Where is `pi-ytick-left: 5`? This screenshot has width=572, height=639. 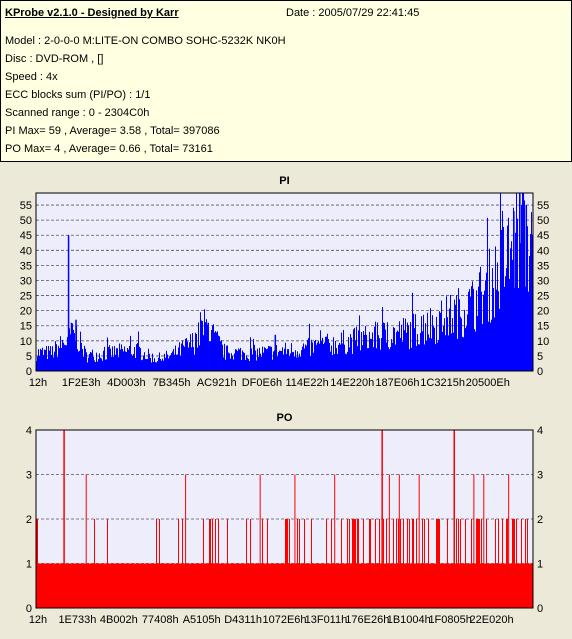
pi-ytick-left: 5 is located at coordinates (29, 357).